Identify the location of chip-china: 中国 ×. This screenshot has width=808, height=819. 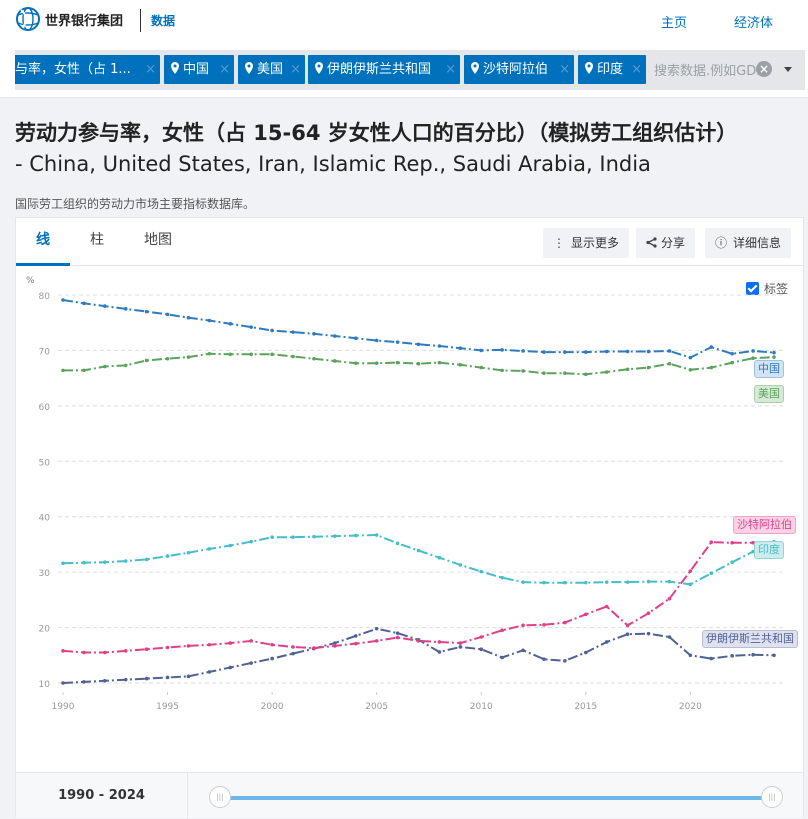
(199, 69).